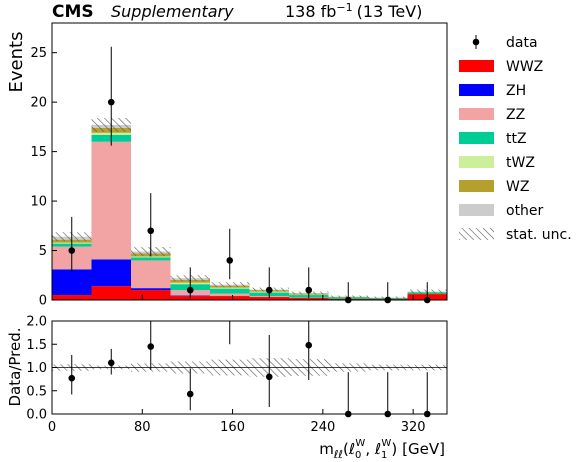 The width and height of the screenshot is (580, 462). I want to click on legend-label-wwz: WWZ, so click(524, 67).